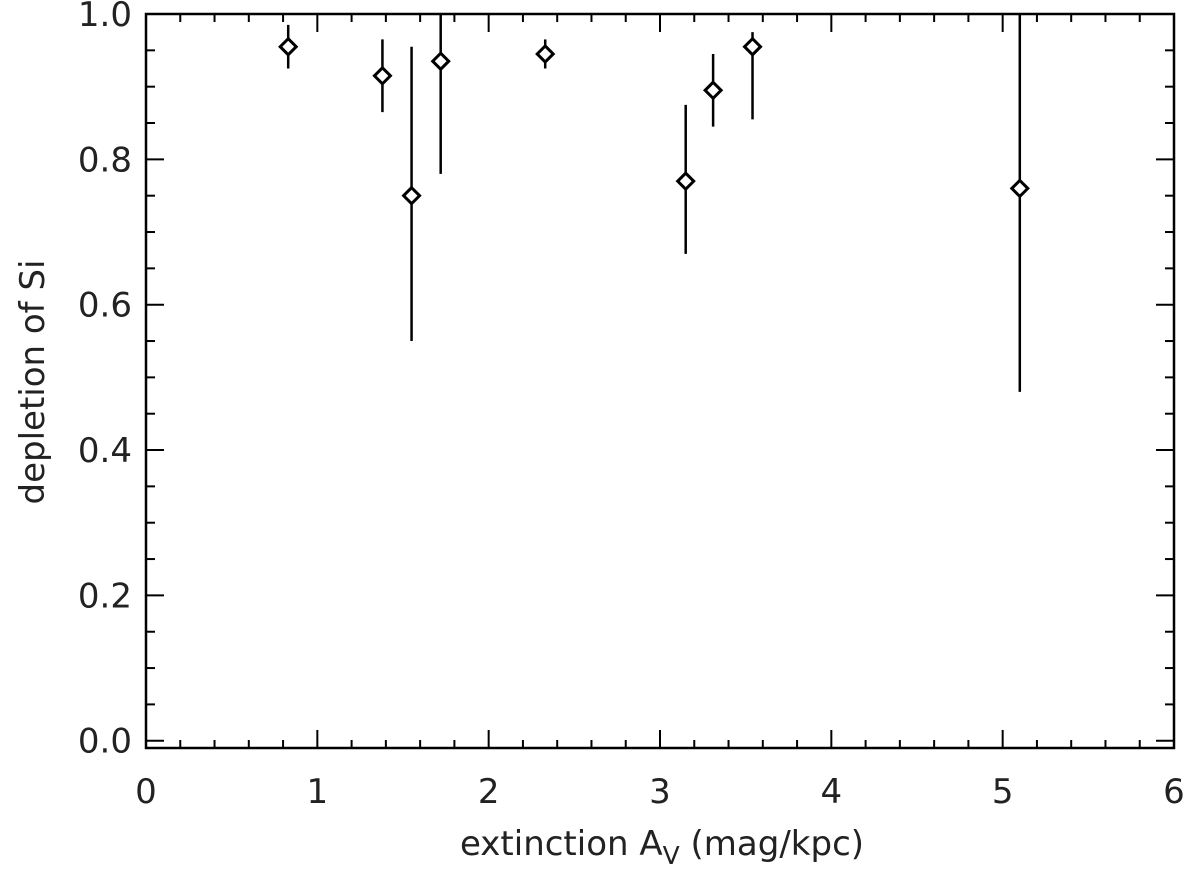  What do you see at coordinates (105, 160) in the screenshot?
I see `y-tick-label: 0.8` at bounding box center [105, 160].